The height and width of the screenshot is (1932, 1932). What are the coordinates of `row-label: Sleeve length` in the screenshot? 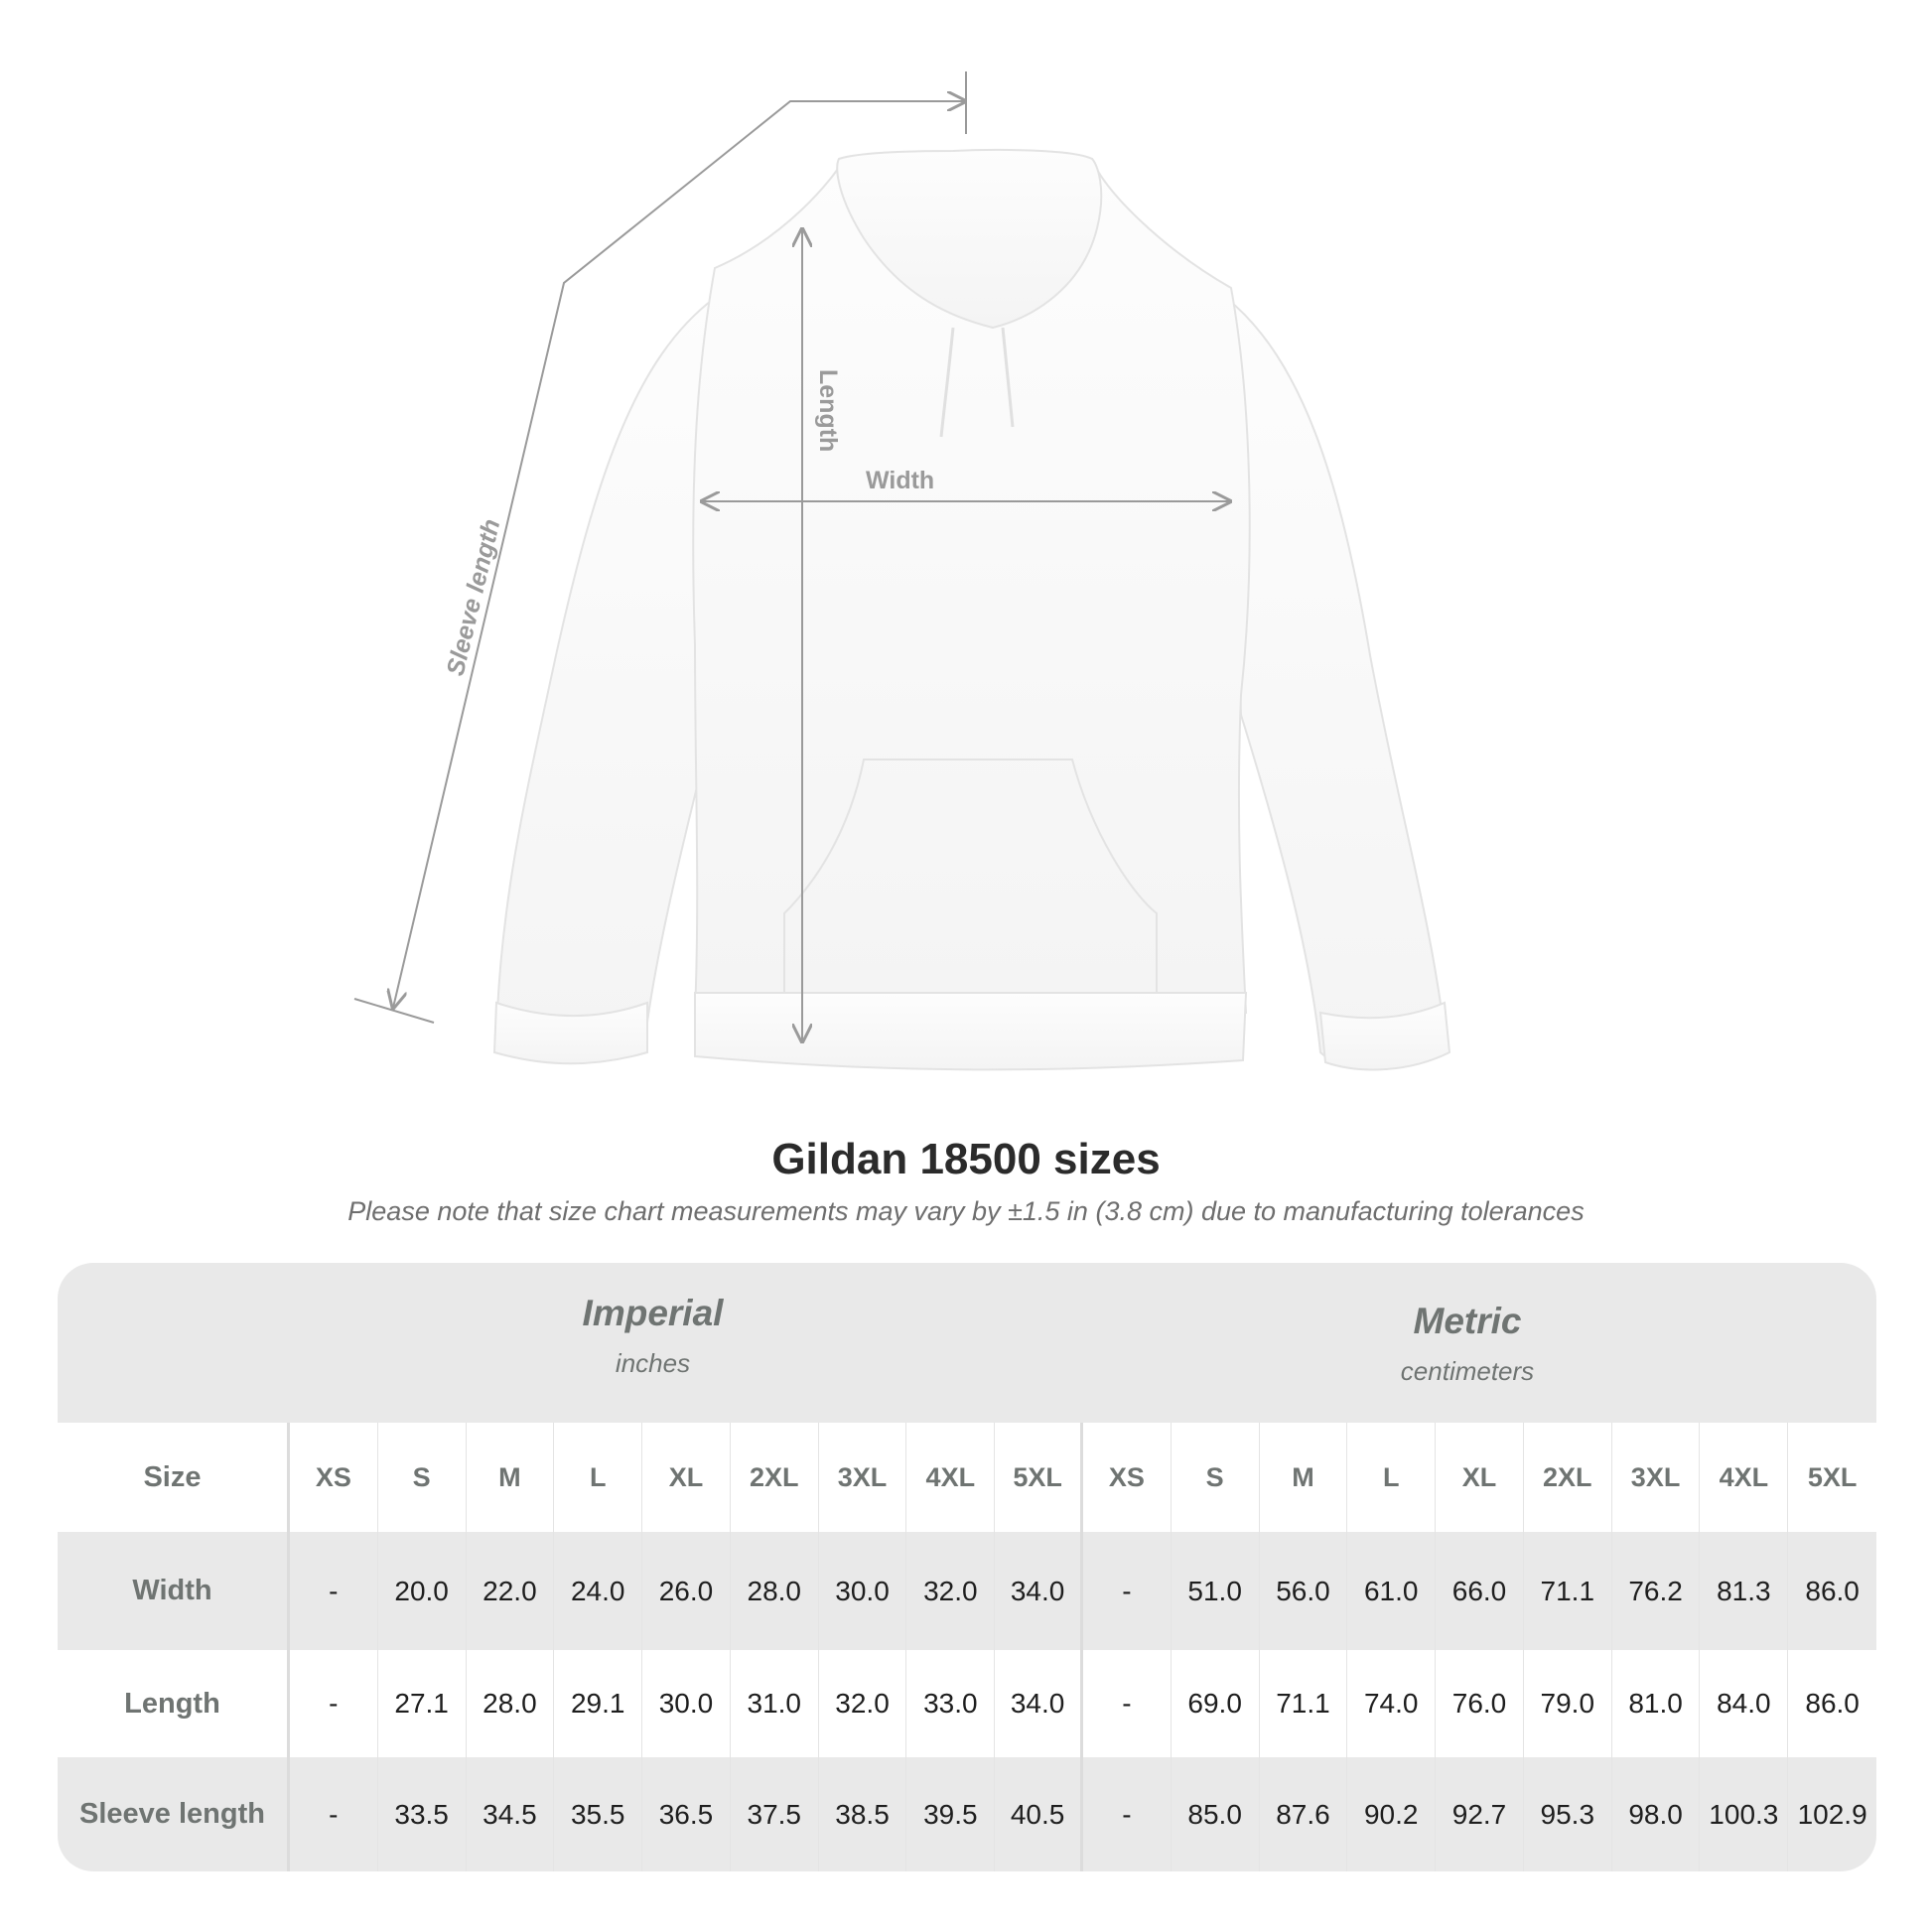 It's located at (174, 1814).